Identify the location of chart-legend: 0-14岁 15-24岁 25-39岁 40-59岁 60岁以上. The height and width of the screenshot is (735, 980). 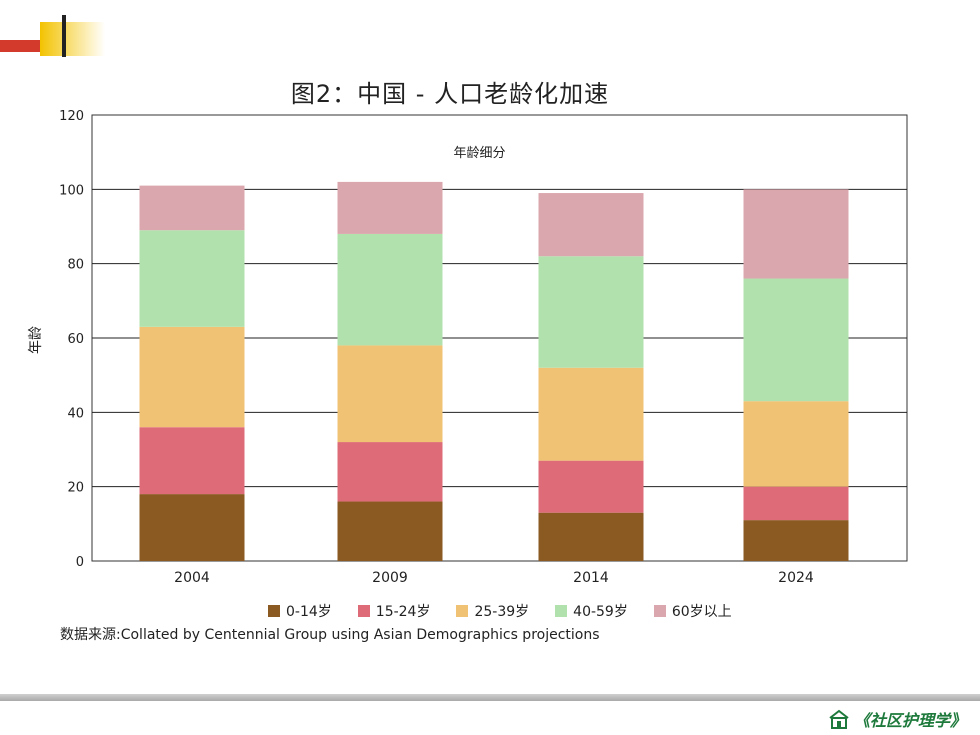
(500, 611).